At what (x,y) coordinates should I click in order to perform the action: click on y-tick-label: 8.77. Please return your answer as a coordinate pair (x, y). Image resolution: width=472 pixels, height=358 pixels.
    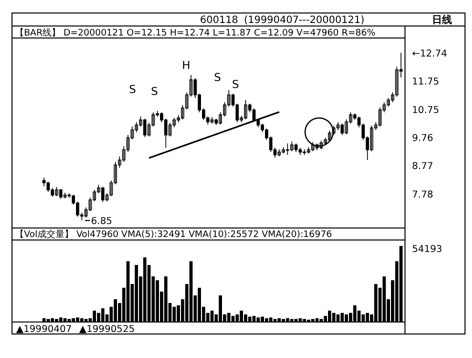
    Looking at the image, I should click on (423, 166).